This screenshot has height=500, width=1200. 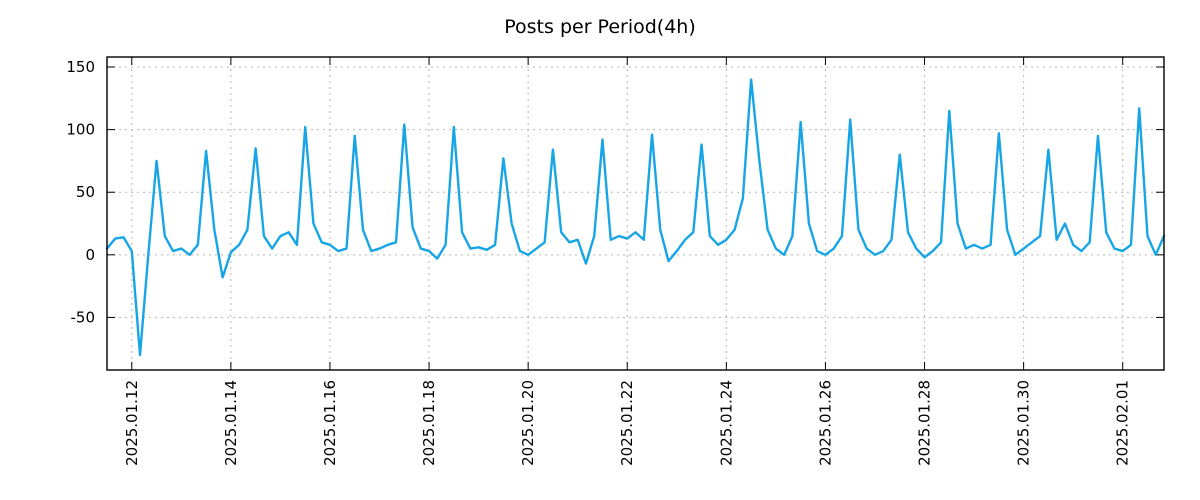 I want to click on x-tick-label: 2025.01.18, so click(x=429, y=423).